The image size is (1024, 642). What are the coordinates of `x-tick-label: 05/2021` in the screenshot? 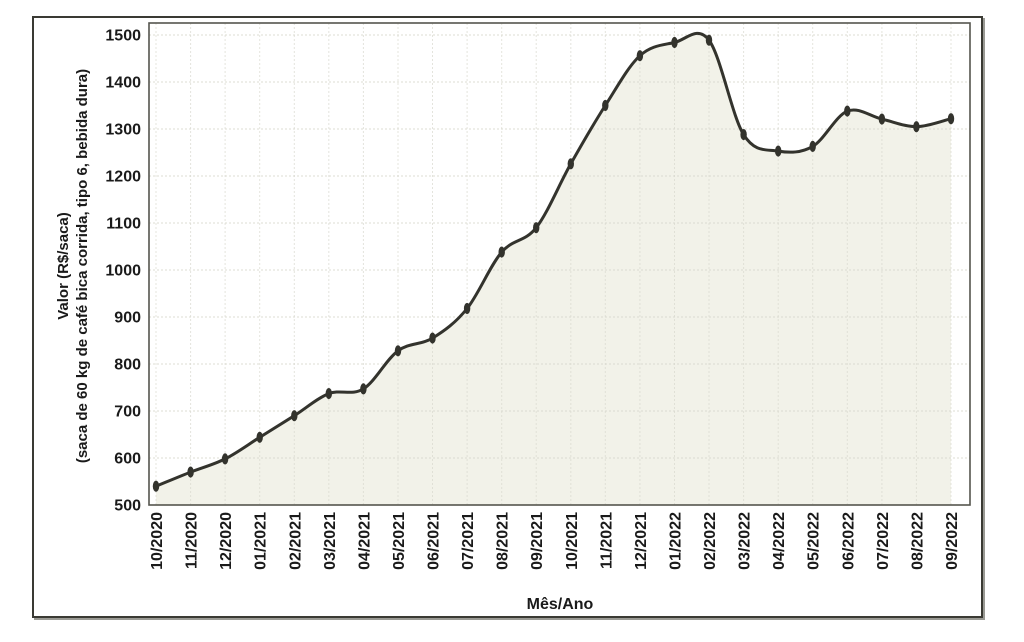 It's located at (399, 541).